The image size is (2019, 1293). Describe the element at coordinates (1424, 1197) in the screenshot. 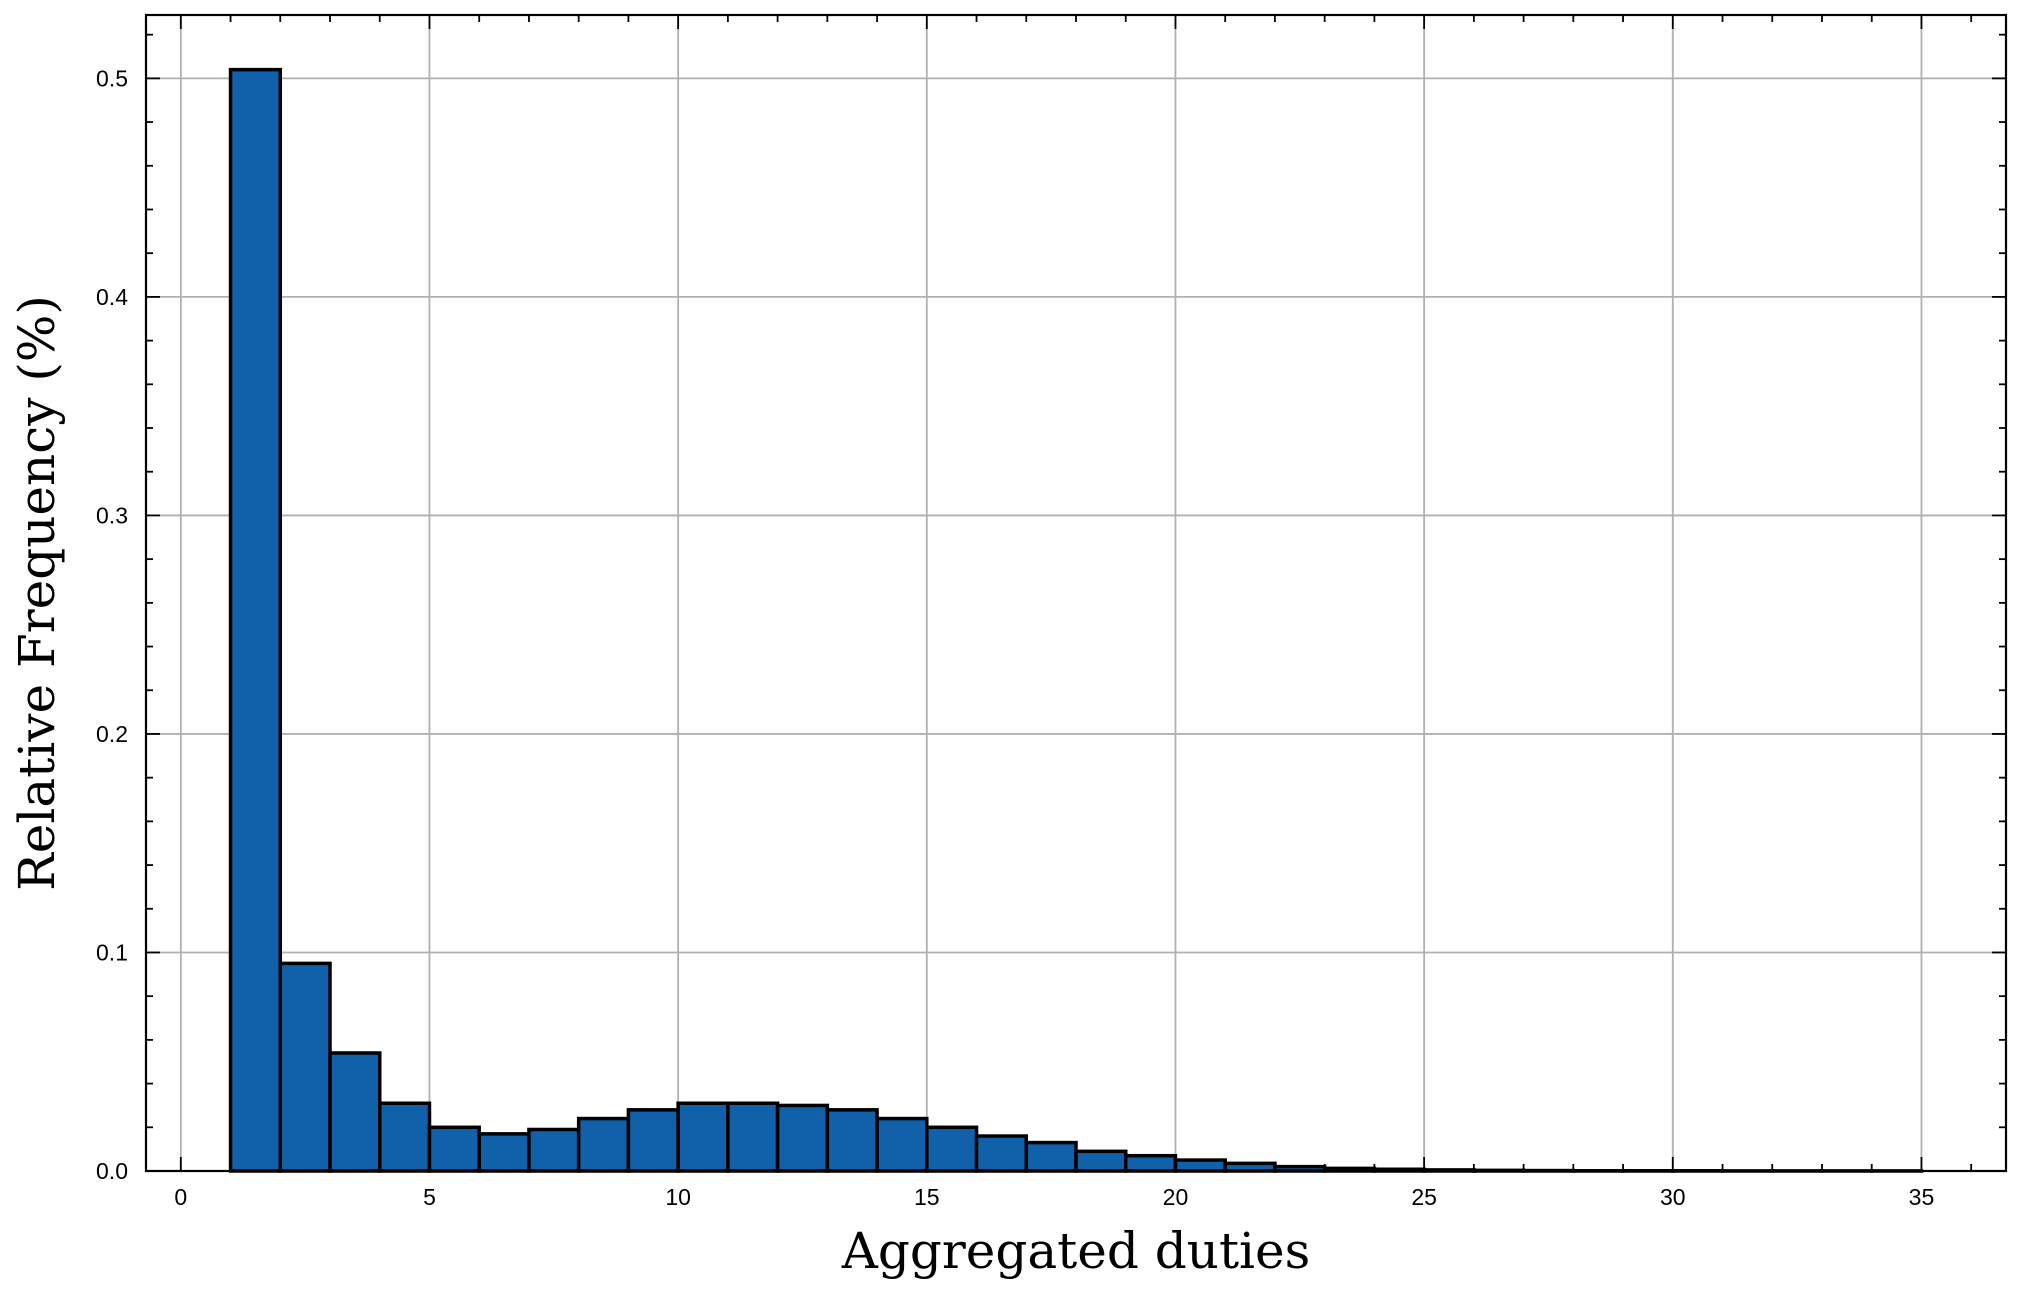

I see `x-tick-label: 25` at that location.